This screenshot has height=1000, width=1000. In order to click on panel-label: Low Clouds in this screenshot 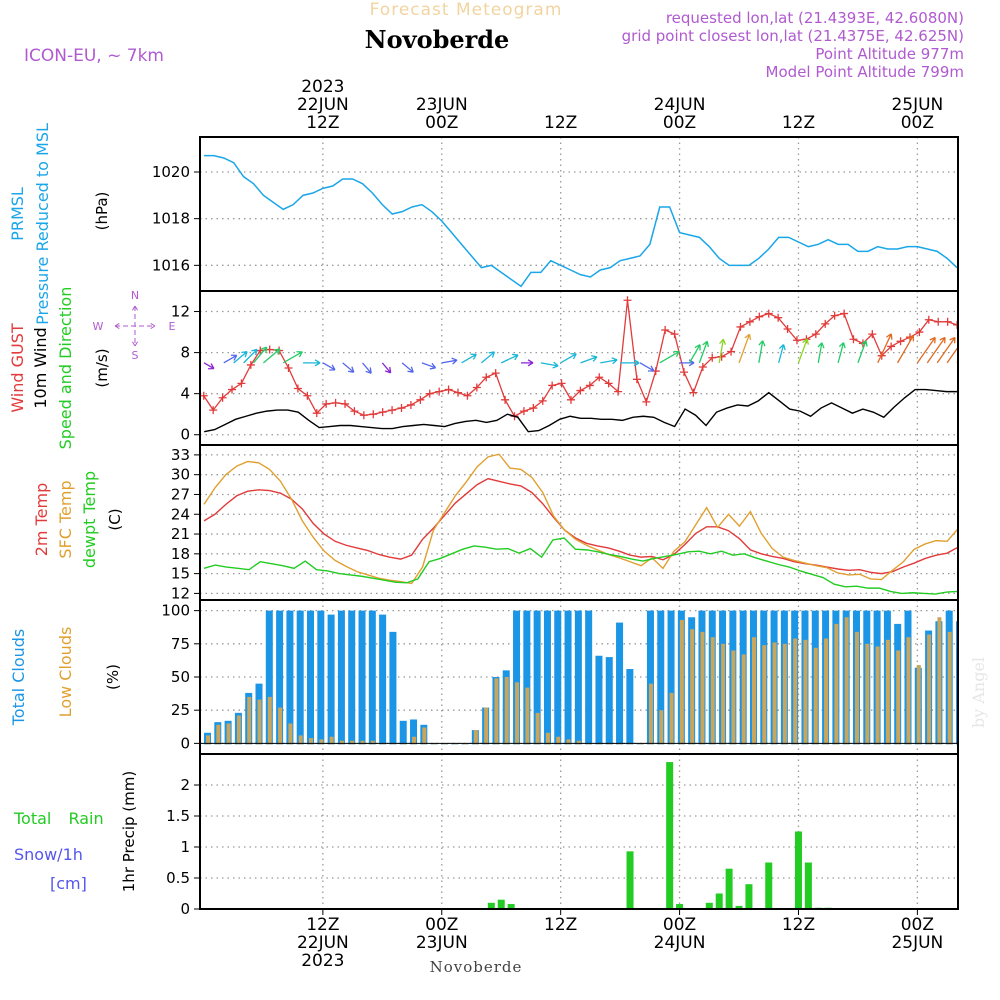, I will do `click(65, 672)`.